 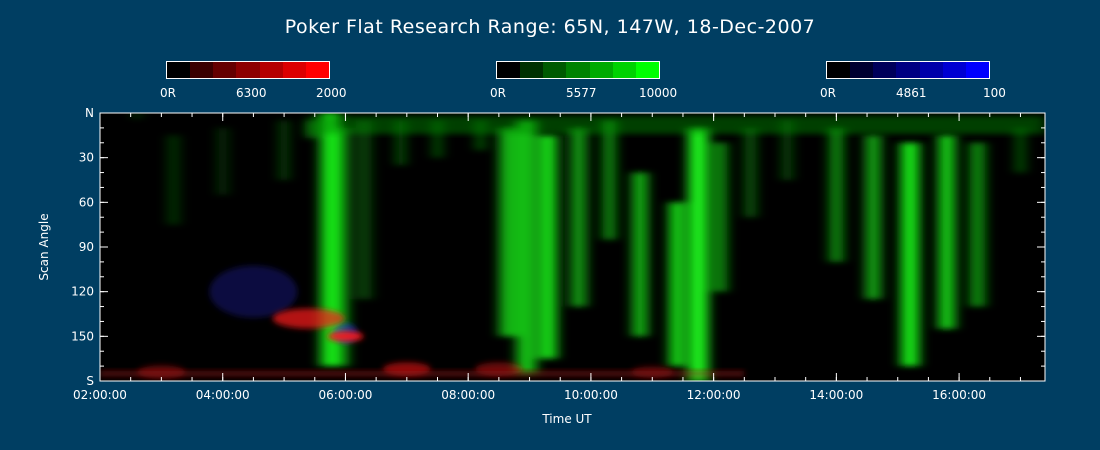 I want to click on colorbar-5577-max-label: 10000, so click(x=658, y=93).